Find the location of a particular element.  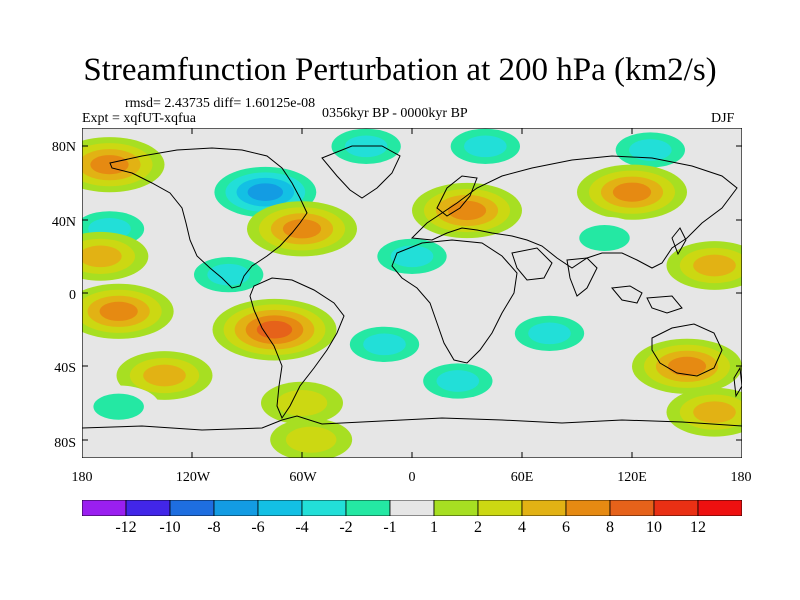

colorbar-label: -4 is located at coordinates (302, 527).